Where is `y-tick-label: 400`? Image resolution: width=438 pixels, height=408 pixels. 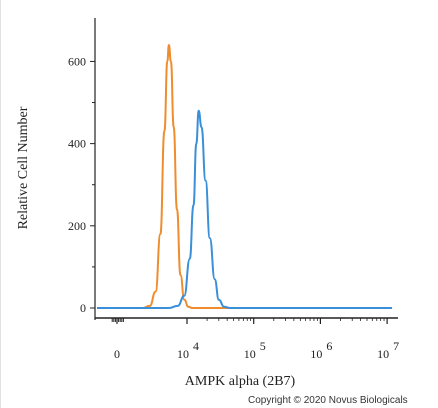
y-tick-label: 400 is located at coordinates (77, 144).